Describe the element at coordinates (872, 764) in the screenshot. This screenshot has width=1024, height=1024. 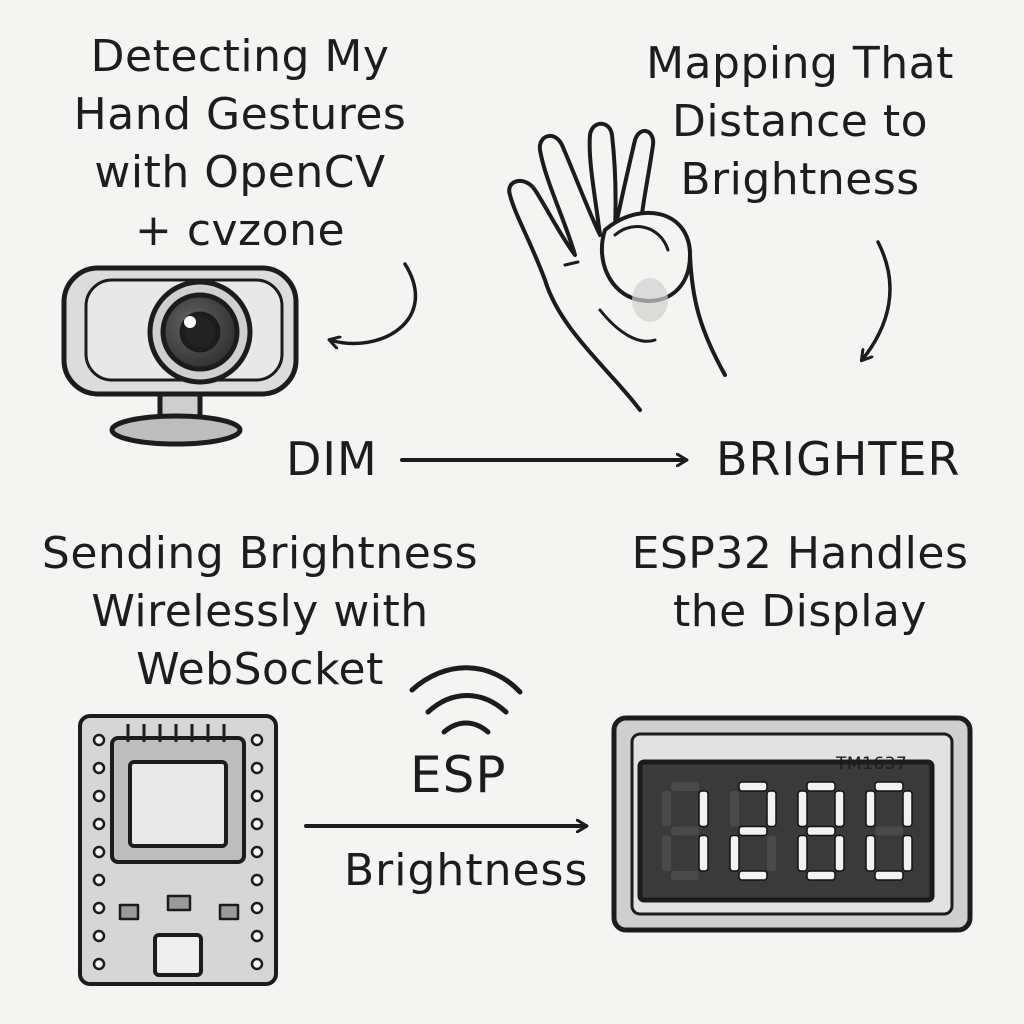
I see `tm1637-chip-label: TM1637` at that location.